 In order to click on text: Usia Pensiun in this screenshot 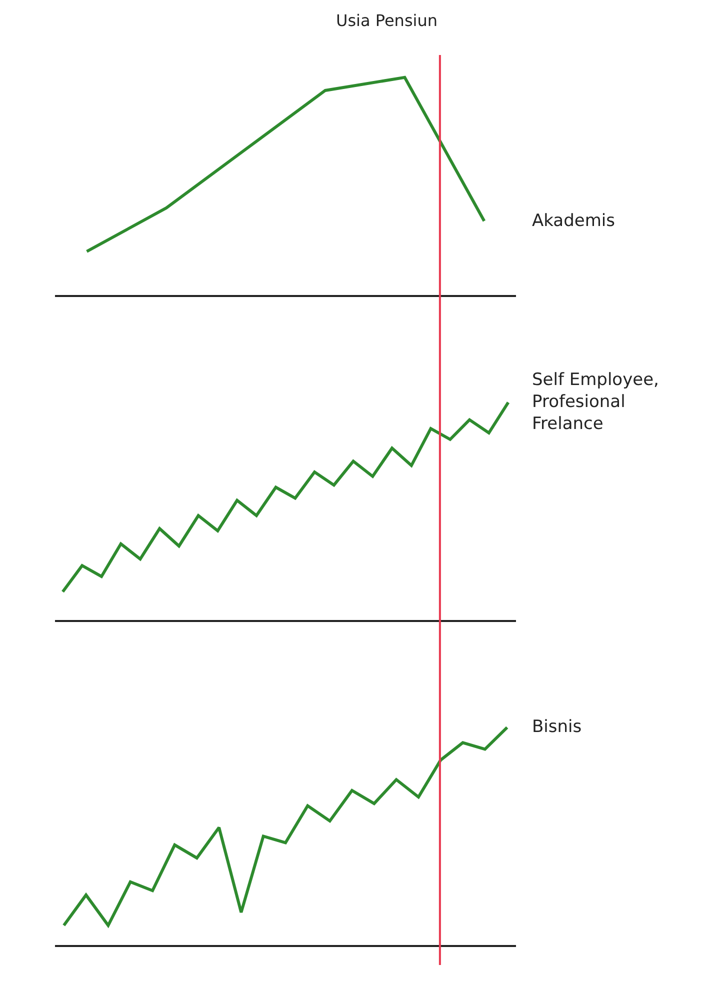, I will do `click(387, 20)`.